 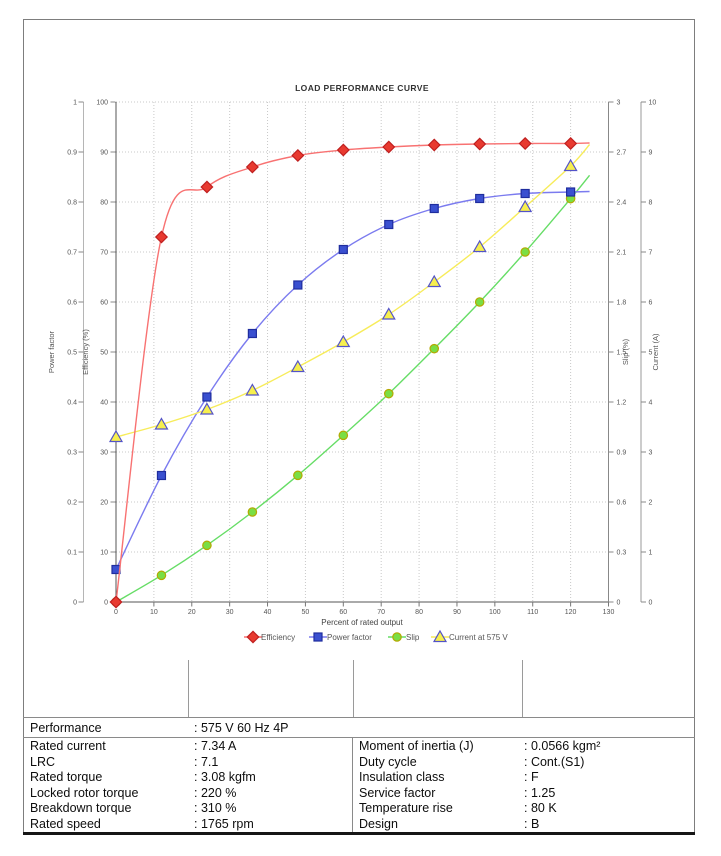 I want to click on svg-text: 0.5, so click(x=72, y=353).